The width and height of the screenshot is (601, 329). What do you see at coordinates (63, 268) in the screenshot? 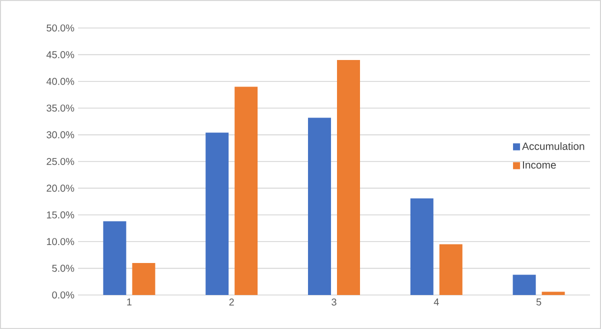
I see `y-tick-label: 5.0%` at bounding box center [63, 268].